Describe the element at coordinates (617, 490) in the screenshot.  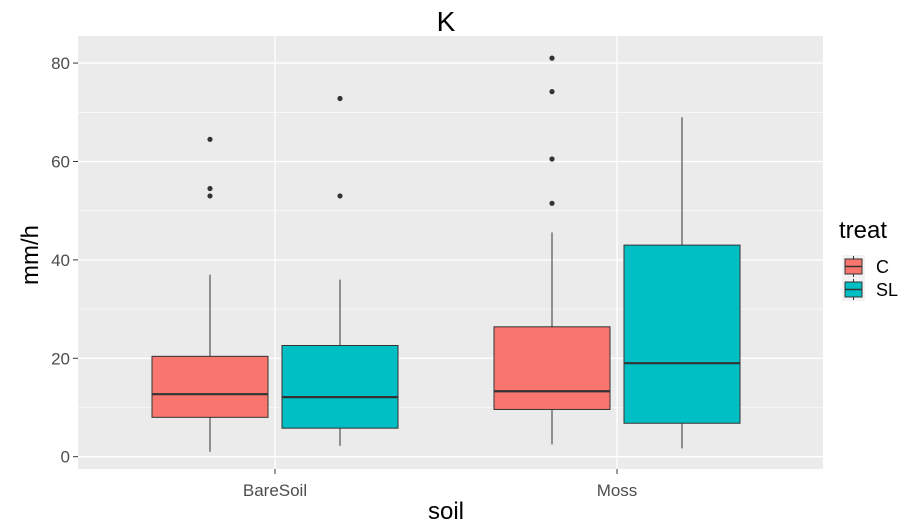
I see `x-tick-label: Moss` at that location.